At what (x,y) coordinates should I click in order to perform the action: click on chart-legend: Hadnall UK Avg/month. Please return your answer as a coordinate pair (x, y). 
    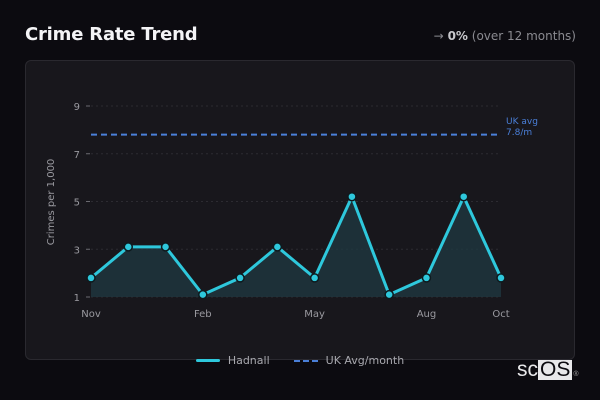
    Looking at the image, I should click on (300, 360).